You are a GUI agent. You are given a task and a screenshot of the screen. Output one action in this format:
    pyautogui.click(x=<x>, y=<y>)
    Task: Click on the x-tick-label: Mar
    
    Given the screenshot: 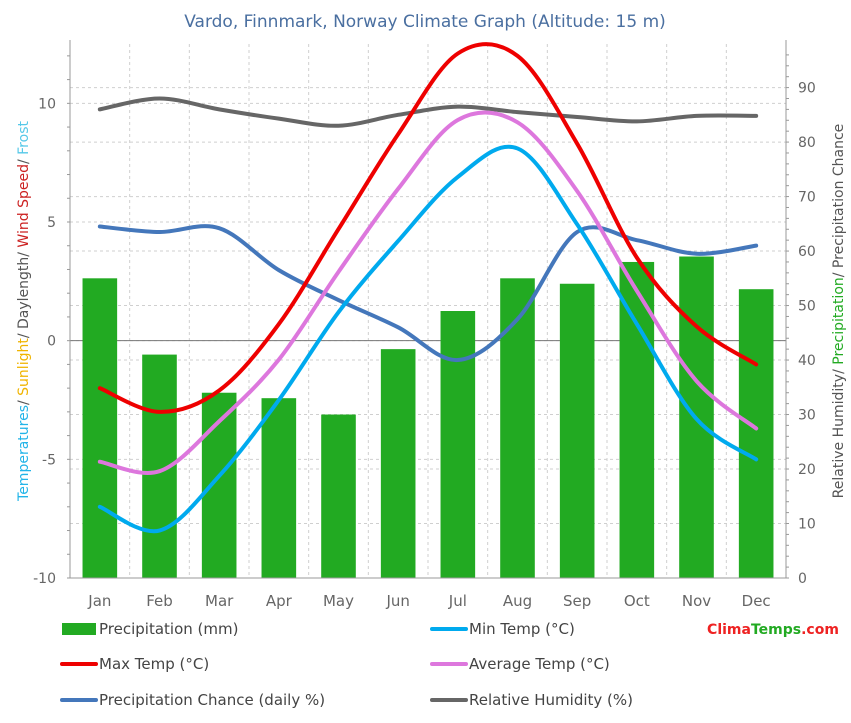 What is the action you would take?
    pyautogui.click(x=219, y=601)
    